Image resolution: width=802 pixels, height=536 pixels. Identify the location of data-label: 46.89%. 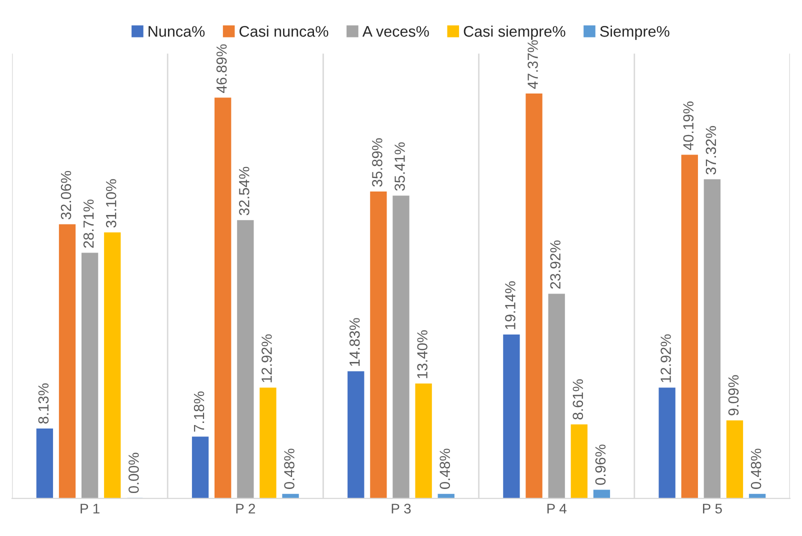
(221, 68).